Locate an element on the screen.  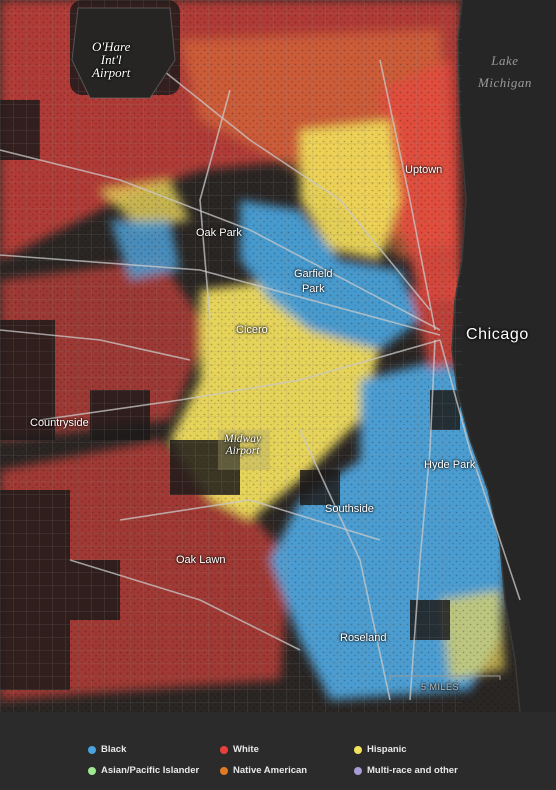
scale-label: 5 MILES is located at coordinates (440, 687).